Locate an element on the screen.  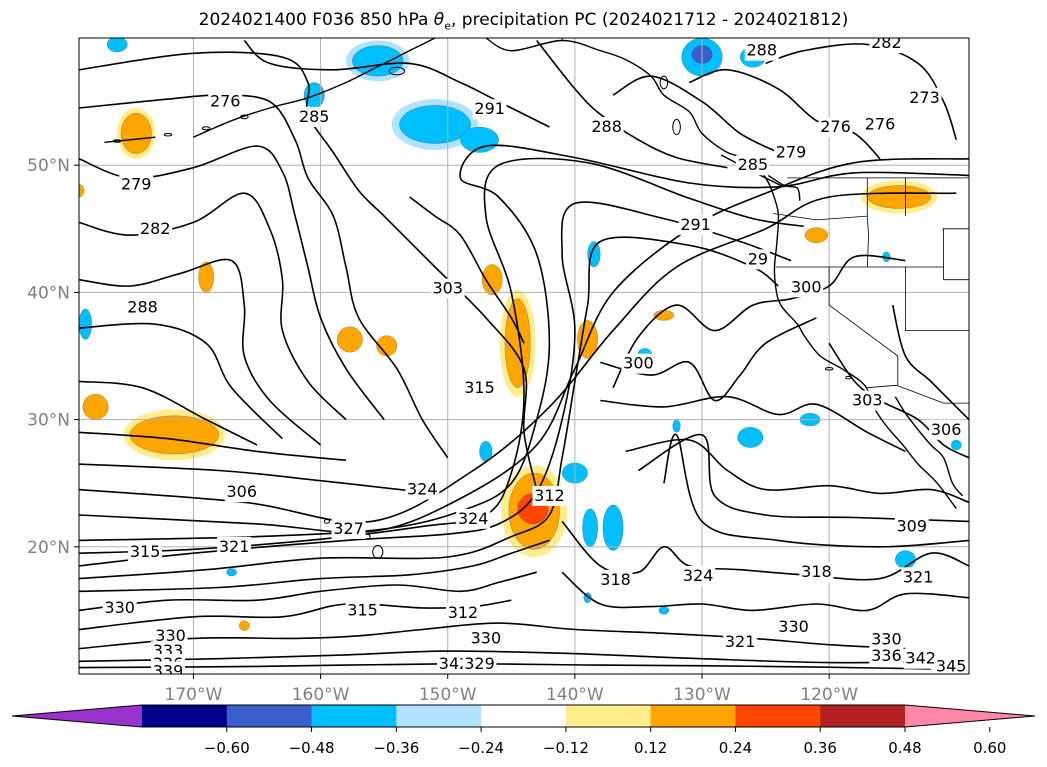
contour-label: 291 is located at coordinates (695, 224).